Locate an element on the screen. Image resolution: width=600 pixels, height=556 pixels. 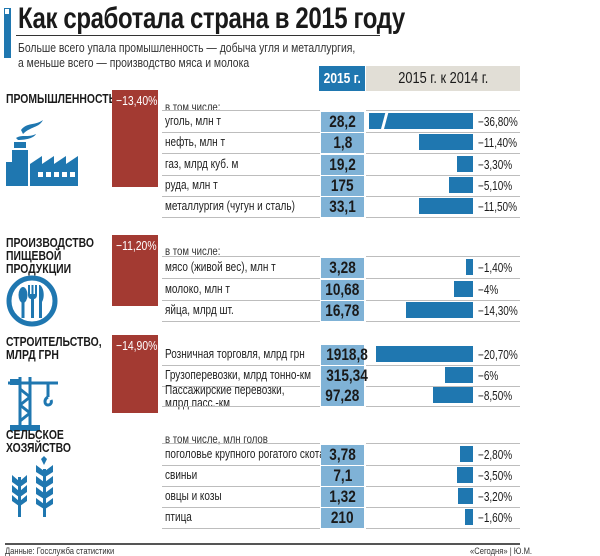
row-label-line: Грузоперевозки, млрд тонно-км is located at coordinates (238, 375).